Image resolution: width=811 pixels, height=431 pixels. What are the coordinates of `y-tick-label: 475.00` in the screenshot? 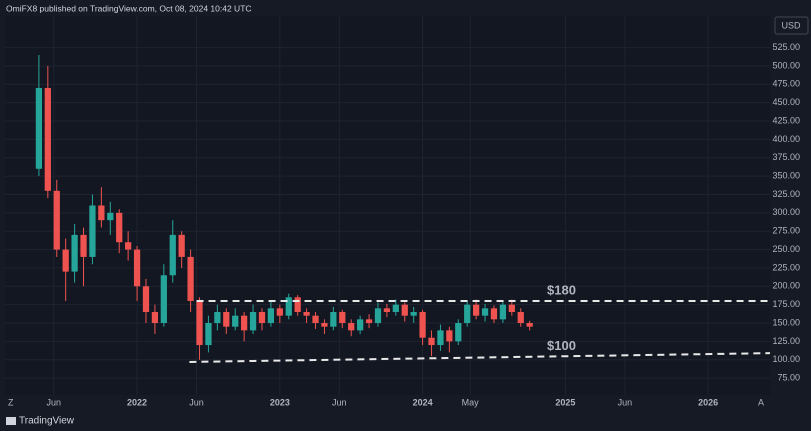 It's located at (786, 84).